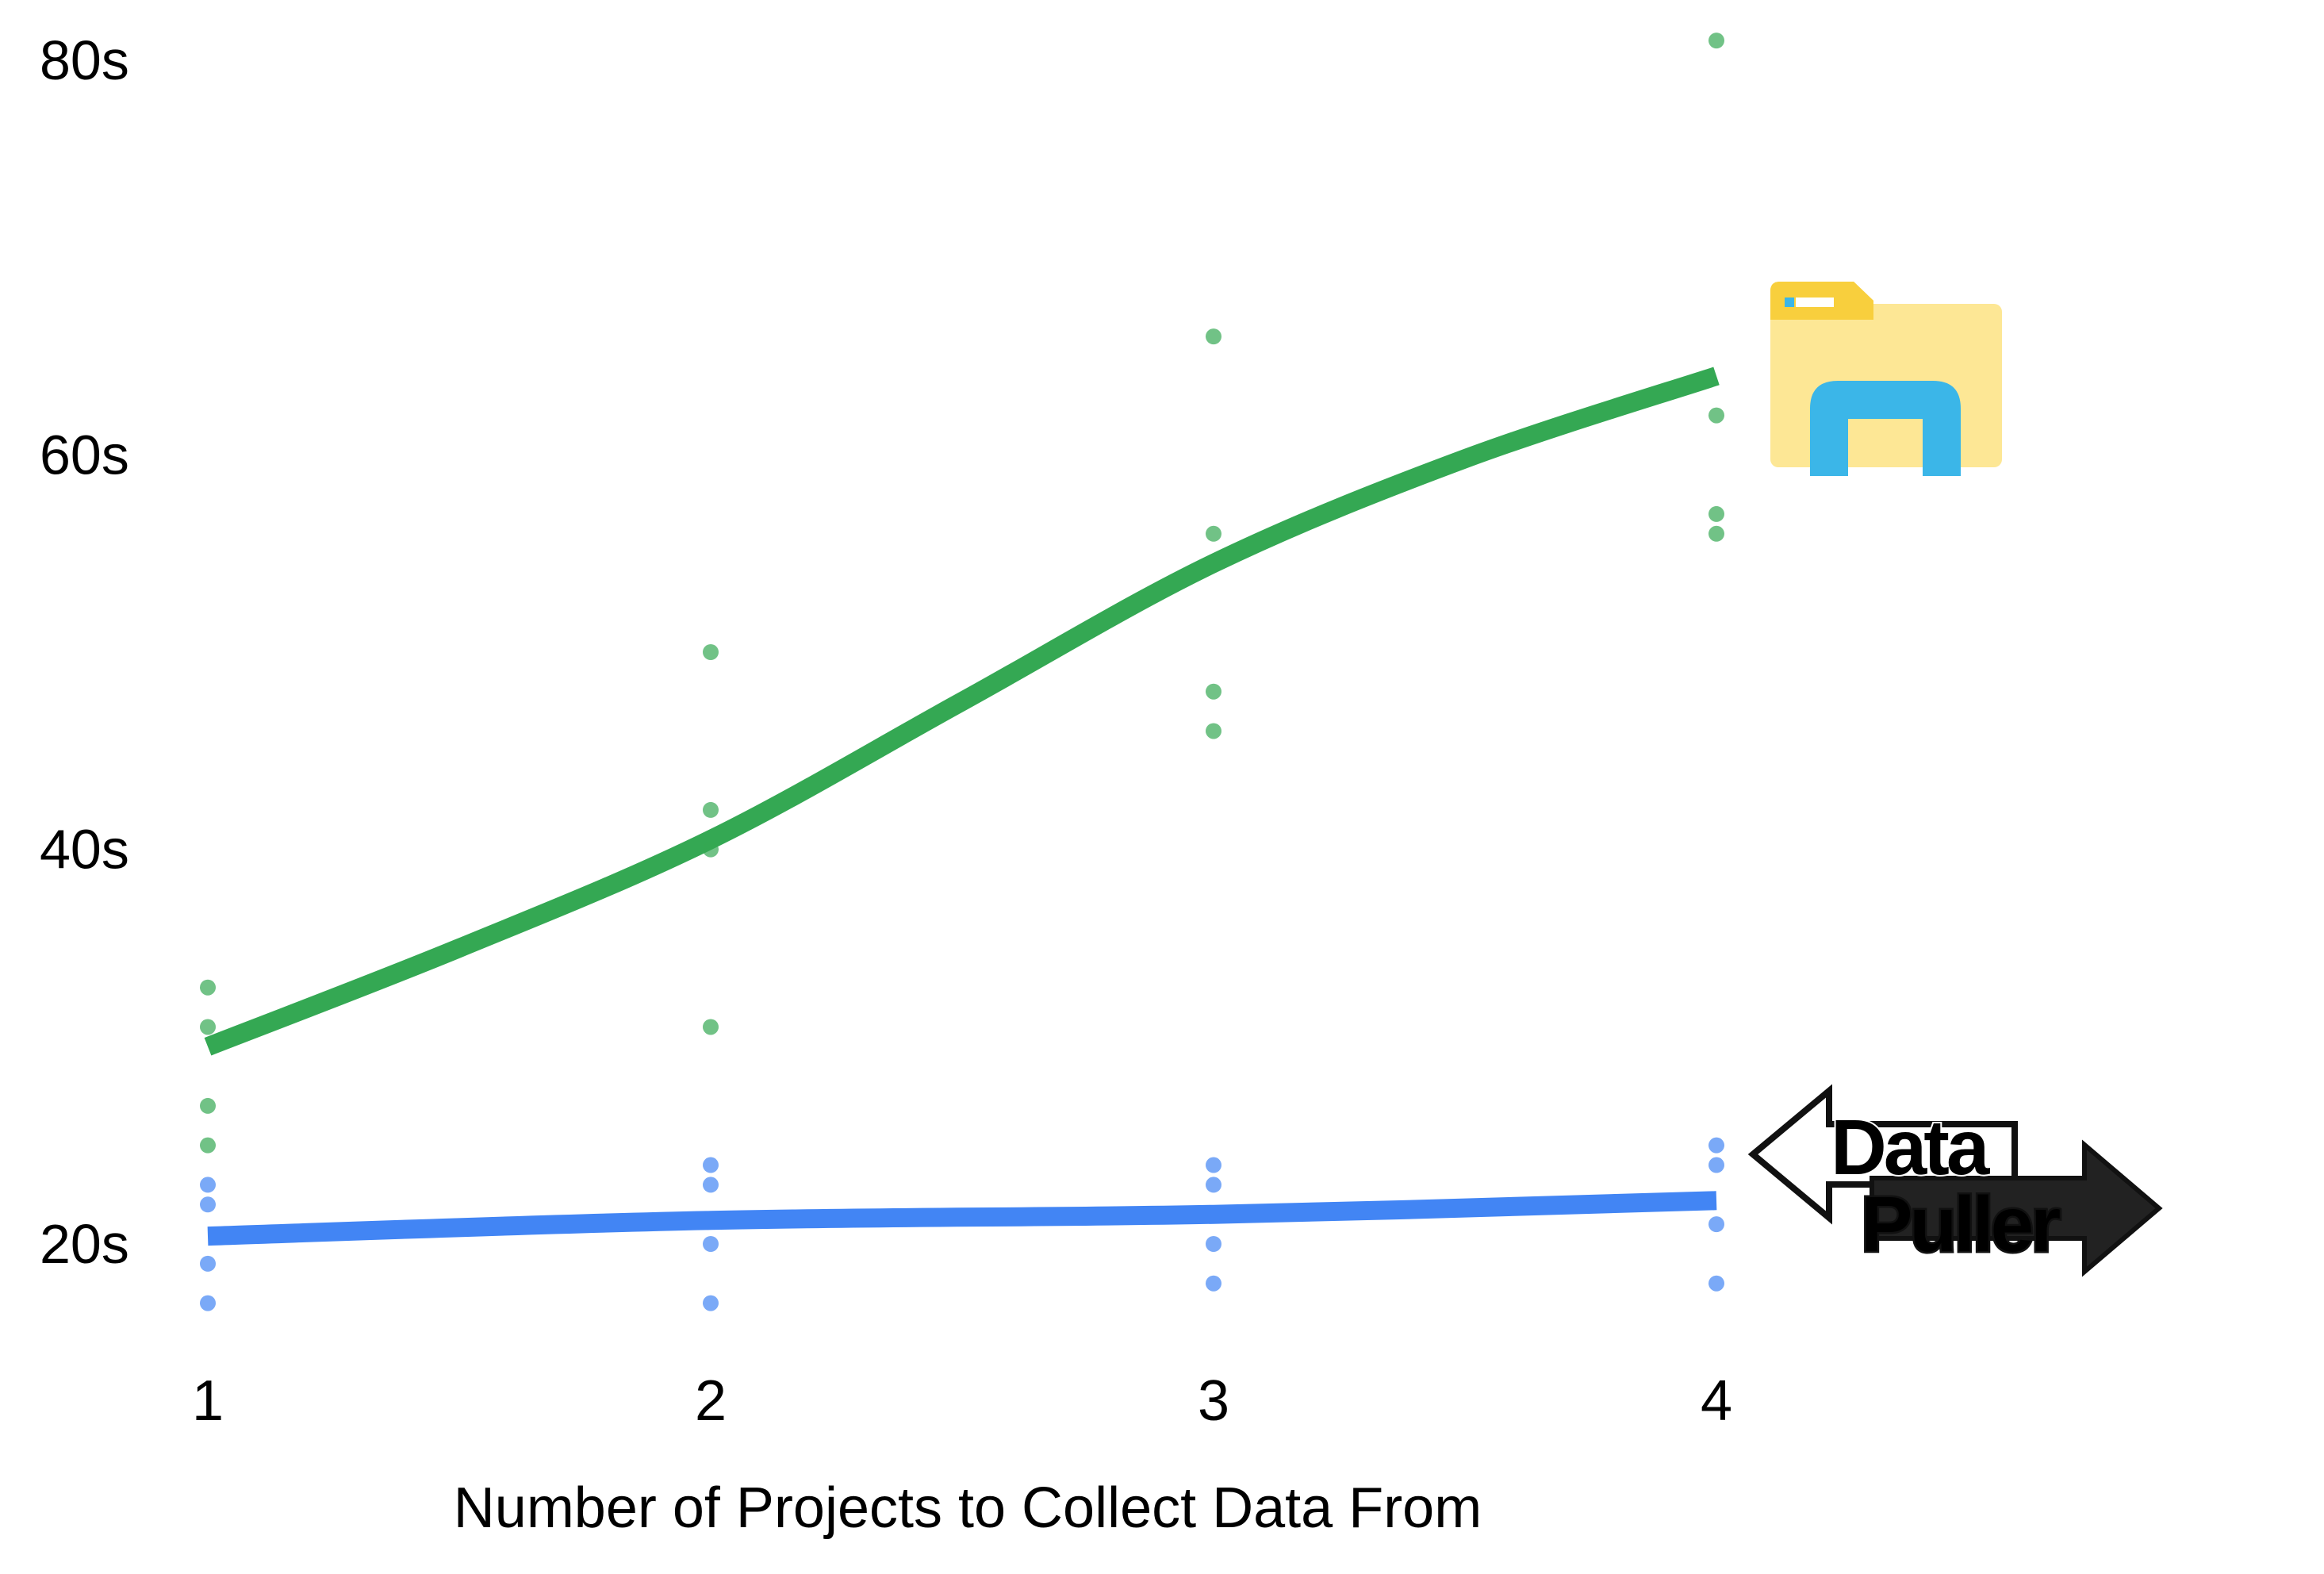 This screenshot has width=2324, height=1574. What do you see at coordinates (1886, 379) in the screenshot?
I see `file-explorer-folder-icon` at bounding box center [1886, 379].